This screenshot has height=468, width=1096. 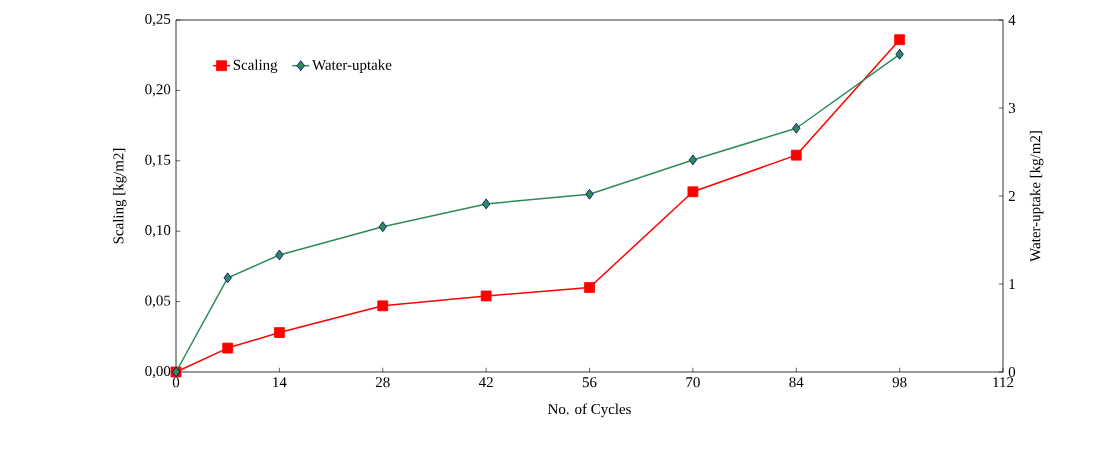 What do you see at coordinates (485, 382) in the screenshot?
I see `x-tick-label: 42` at bounding box center [485, 382].